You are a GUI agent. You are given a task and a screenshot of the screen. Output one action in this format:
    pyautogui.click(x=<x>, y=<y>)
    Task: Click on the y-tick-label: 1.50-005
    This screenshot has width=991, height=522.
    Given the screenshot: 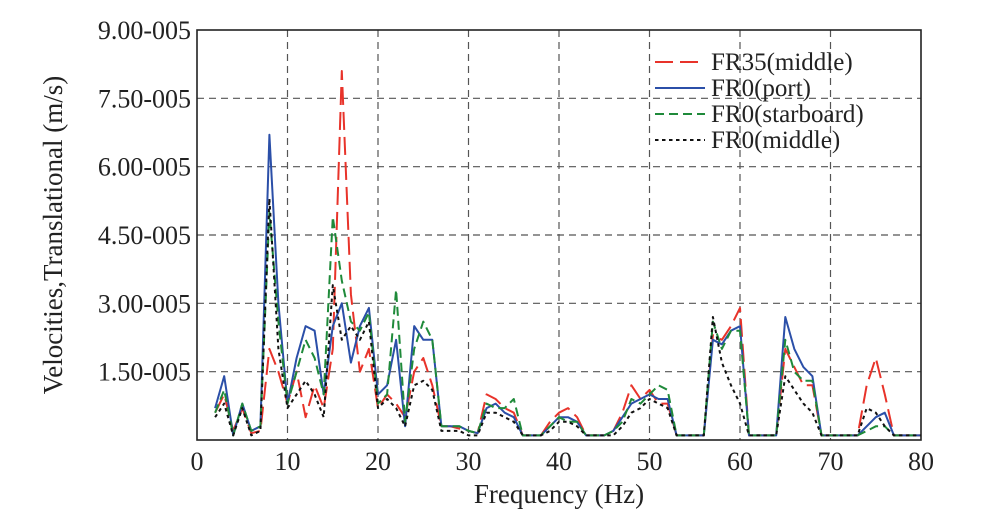 What is the action you would take?
    pyautogui.click(x=144, y=372)
    